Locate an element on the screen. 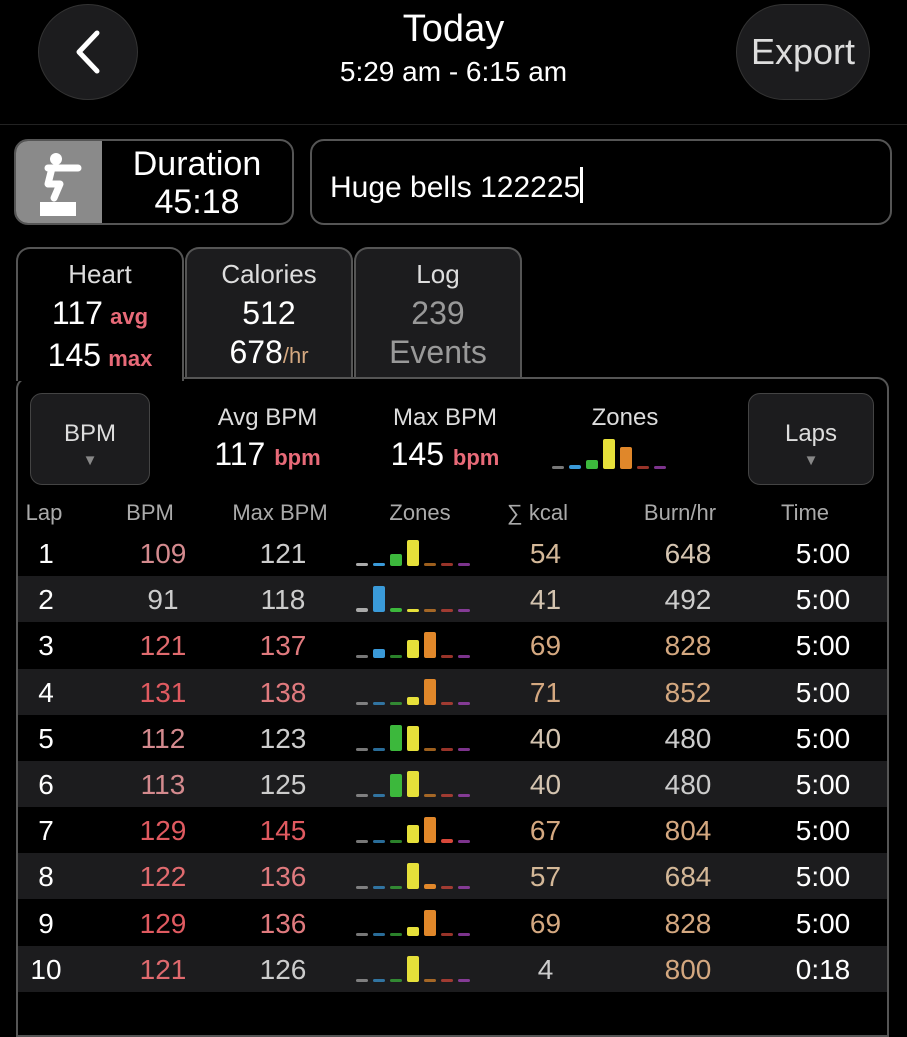  cell-time: 0:18 is located at coordinates (823, 969).